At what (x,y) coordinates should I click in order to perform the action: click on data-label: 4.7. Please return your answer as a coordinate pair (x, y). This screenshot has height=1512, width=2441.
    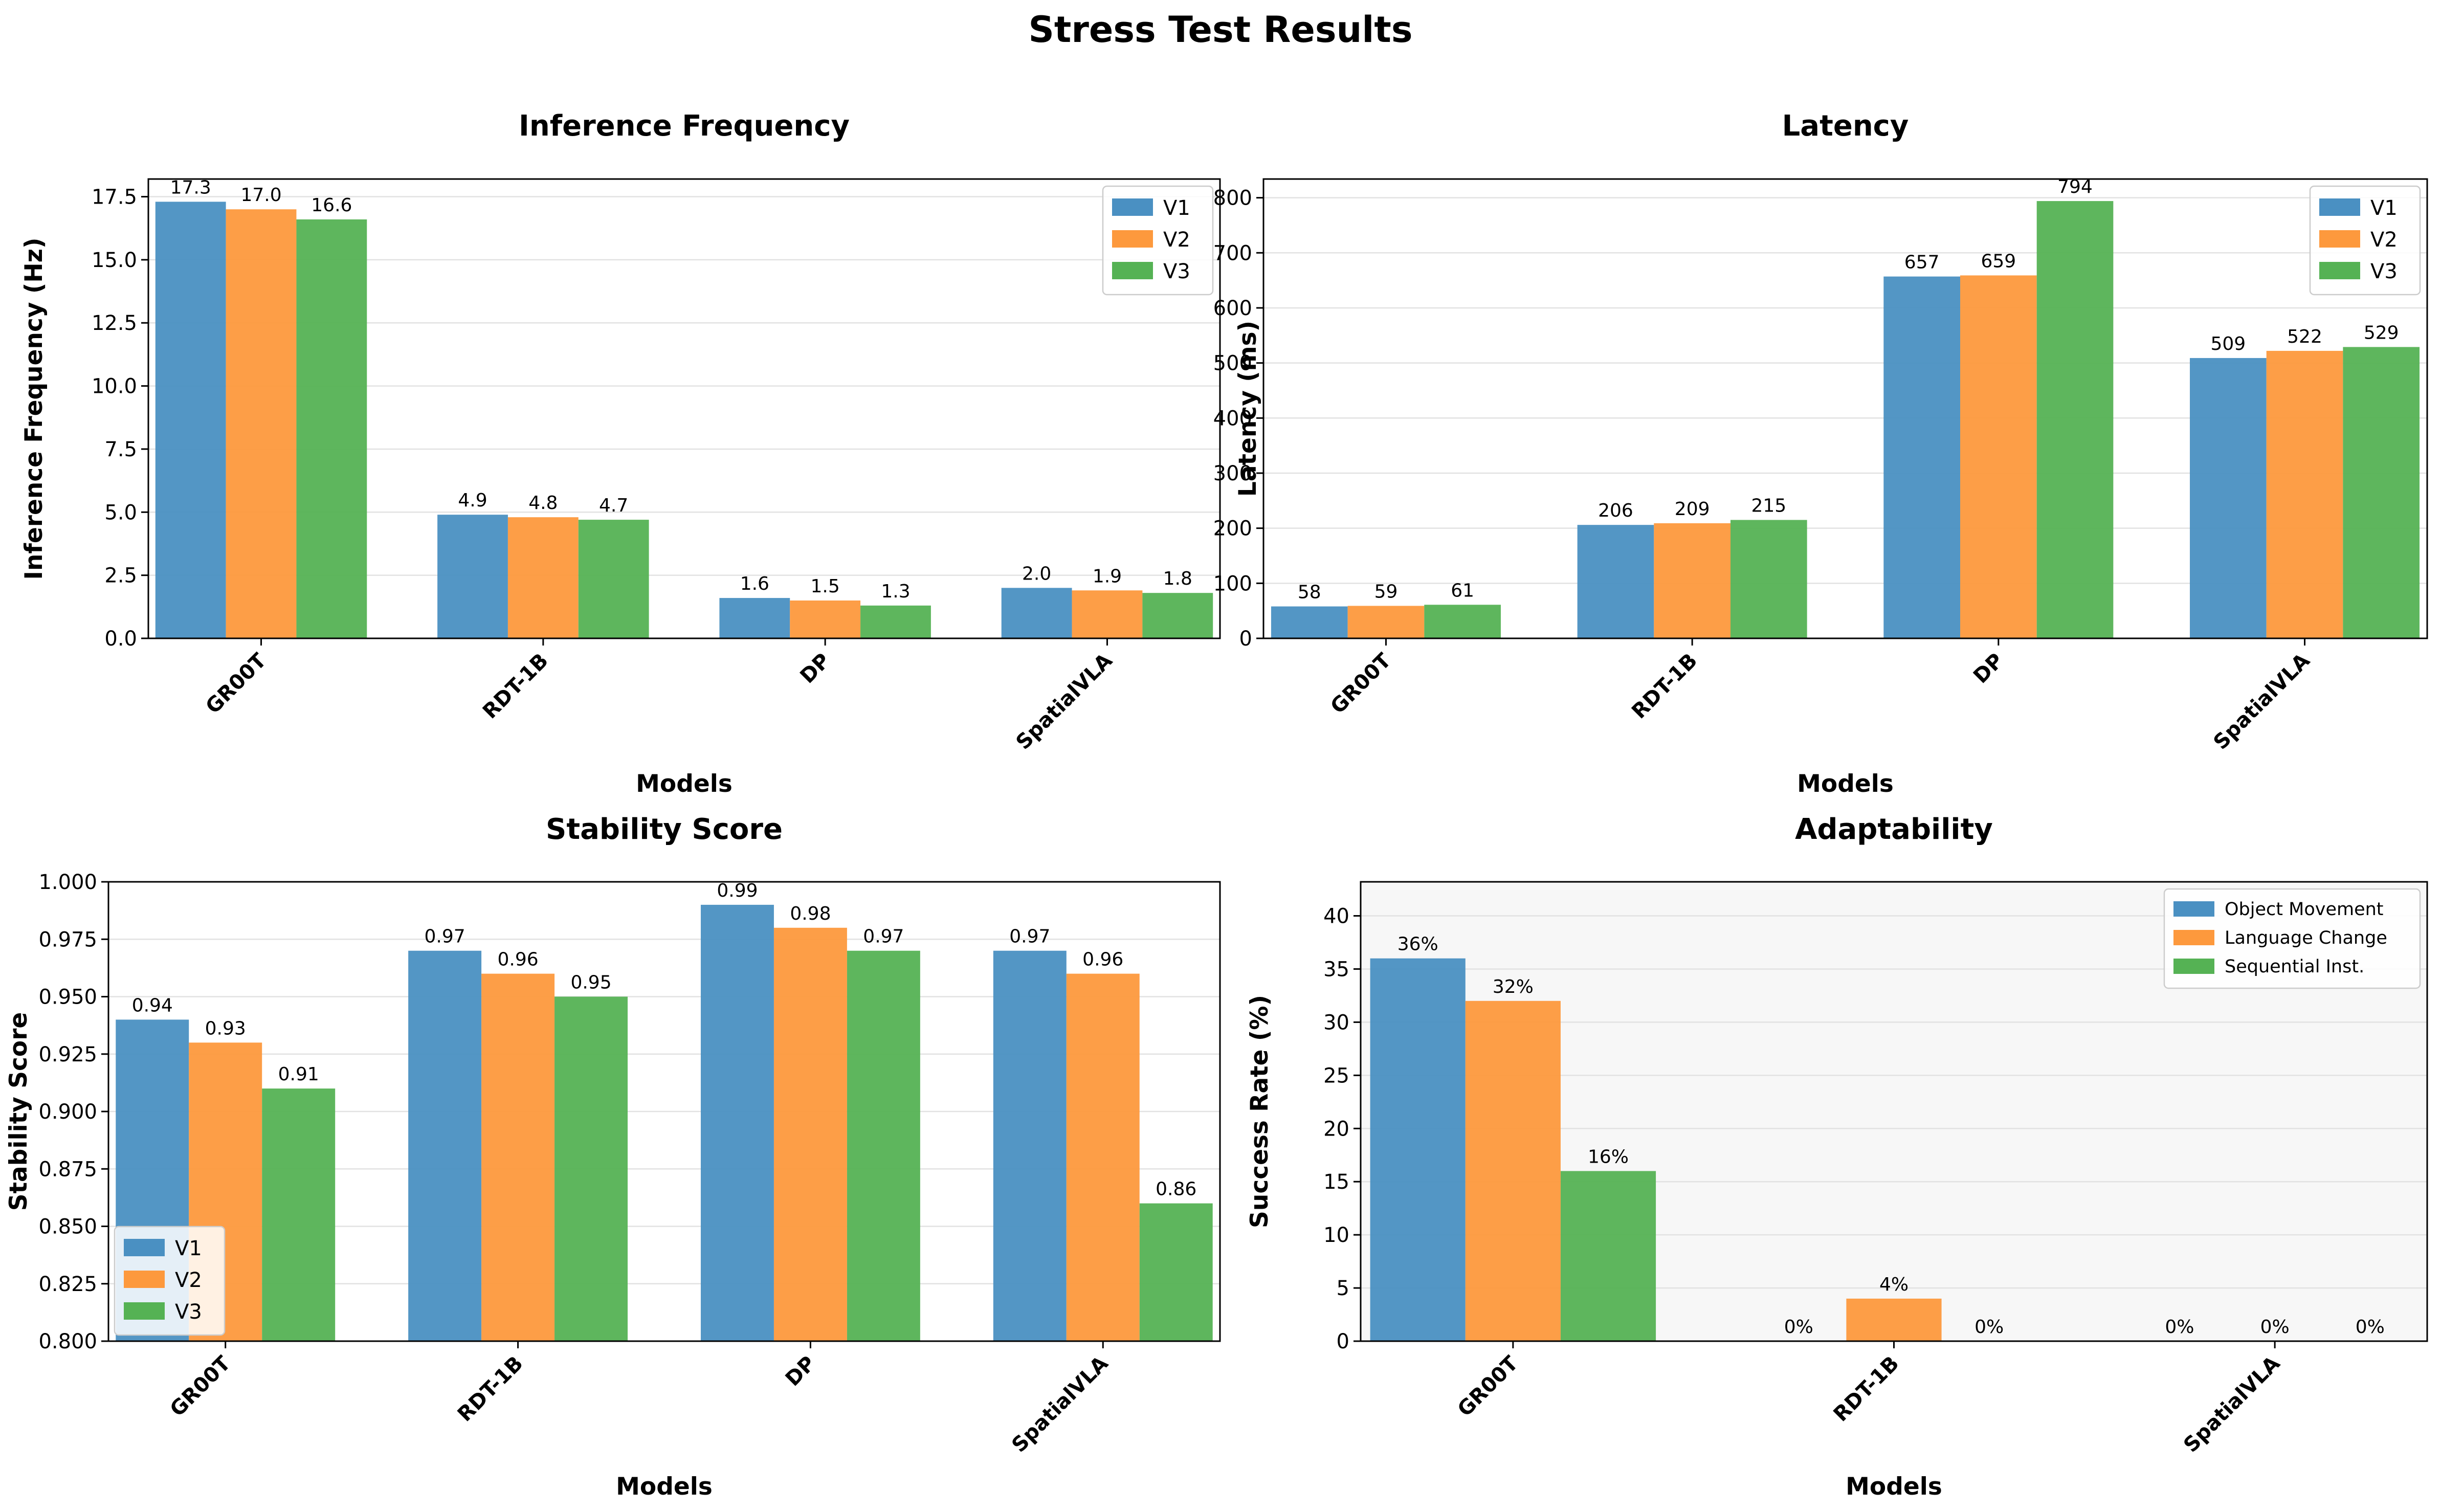
    Looking at the image, I should click on (613, 505).